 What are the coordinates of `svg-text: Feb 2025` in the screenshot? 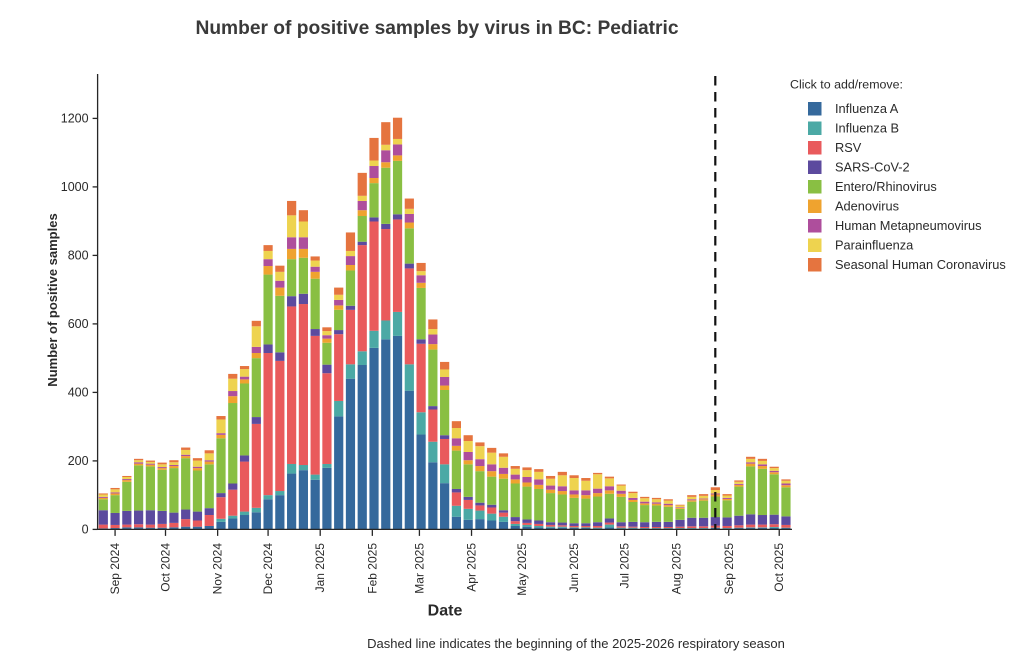 It's located at (372, 568).